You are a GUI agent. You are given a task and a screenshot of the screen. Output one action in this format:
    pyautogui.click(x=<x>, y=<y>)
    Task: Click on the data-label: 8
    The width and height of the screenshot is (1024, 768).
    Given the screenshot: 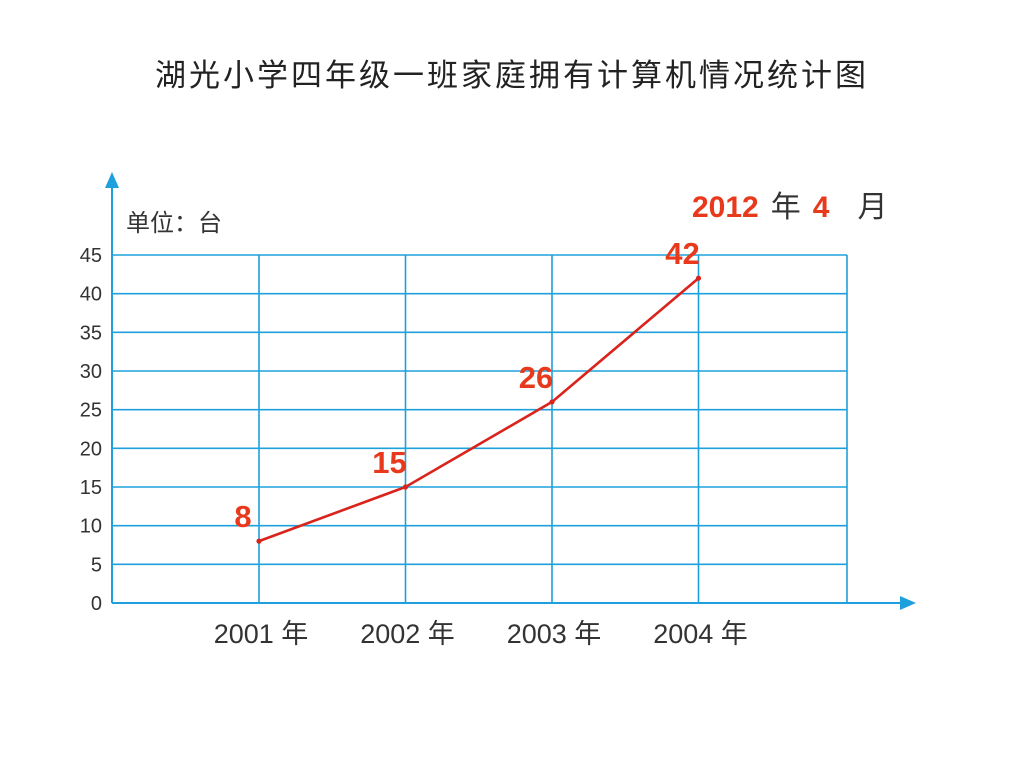 What is the action you would take?
    pyautogui.click(x=242, y=516)
    